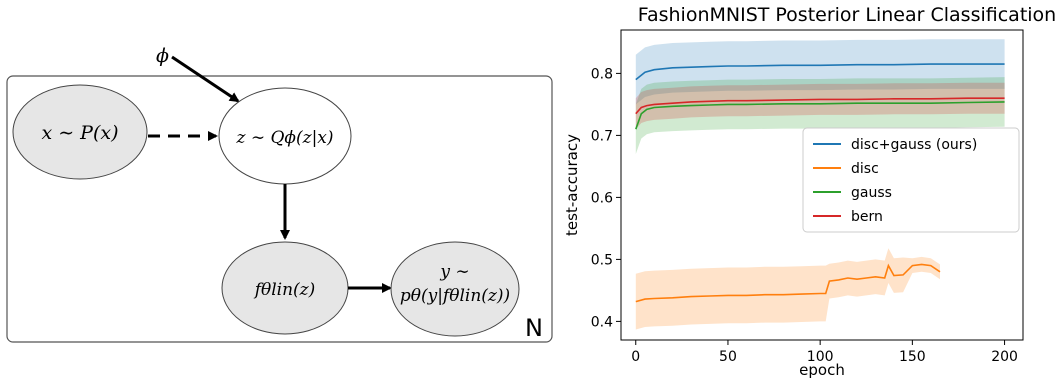 Image resolution: width=1055 pixels, height=379 pixels. Describe the element at coordinates (635, 357) in the screenshot. I see `x-tick-label-0: 0` at that location.